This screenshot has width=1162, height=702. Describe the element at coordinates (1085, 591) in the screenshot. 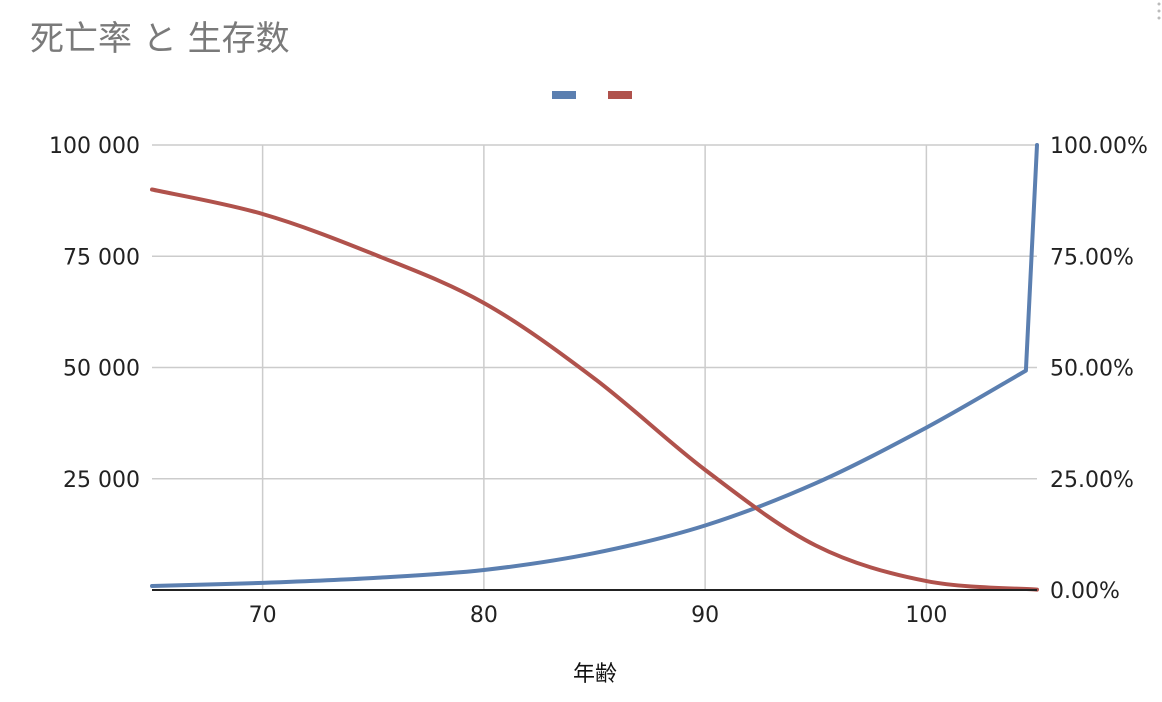

I see `right-tick-label: 0.00%` at that location.